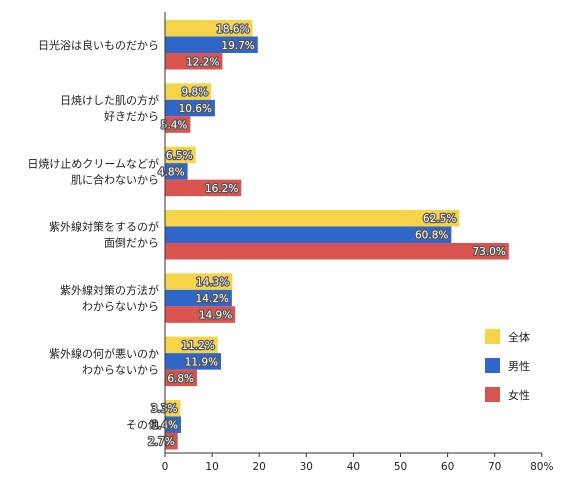 The width and height of the screenshot is (579, 485). Describe the element at coordinates (202, 62) in the screenshot. I see `value-label-1-3: 12.2%` at that location.